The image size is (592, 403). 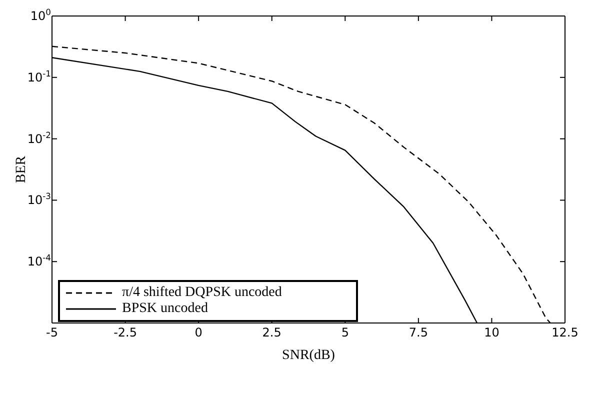 What do you see at coordinates (21, 169) in the screenshot?
I see `y-axis-title: BER` at bounding box center [21, 169].